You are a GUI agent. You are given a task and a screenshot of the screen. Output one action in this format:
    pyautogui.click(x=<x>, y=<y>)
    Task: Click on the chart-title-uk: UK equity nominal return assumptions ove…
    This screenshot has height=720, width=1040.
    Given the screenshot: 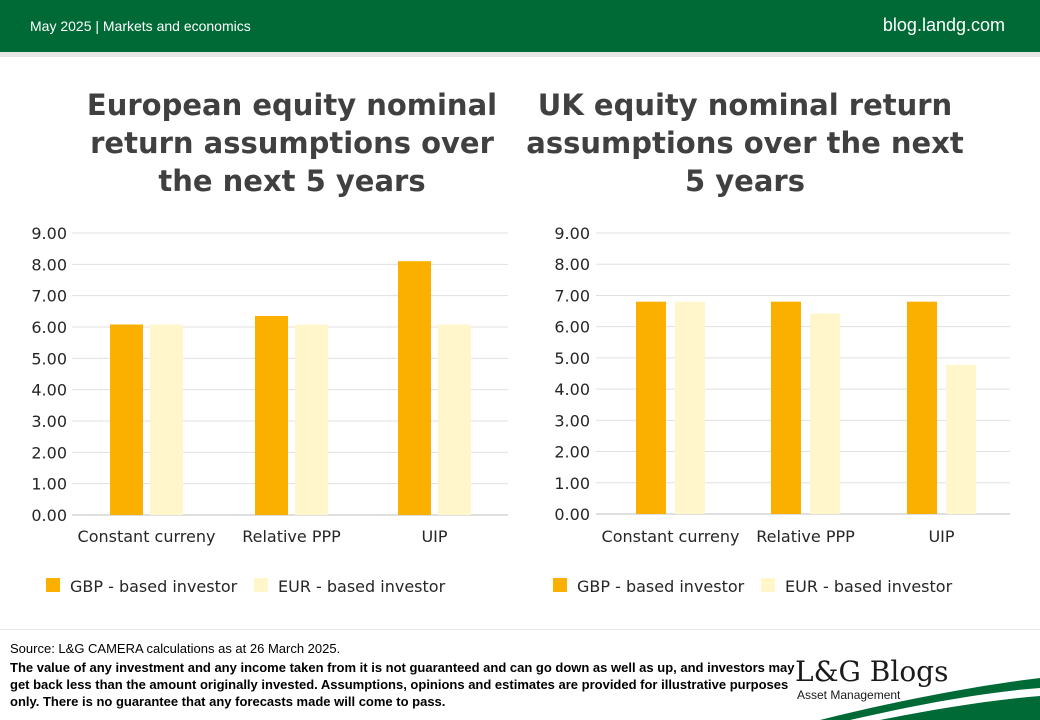 What is the action you would take?
    pyautogui.click(x=745, y=143)
    